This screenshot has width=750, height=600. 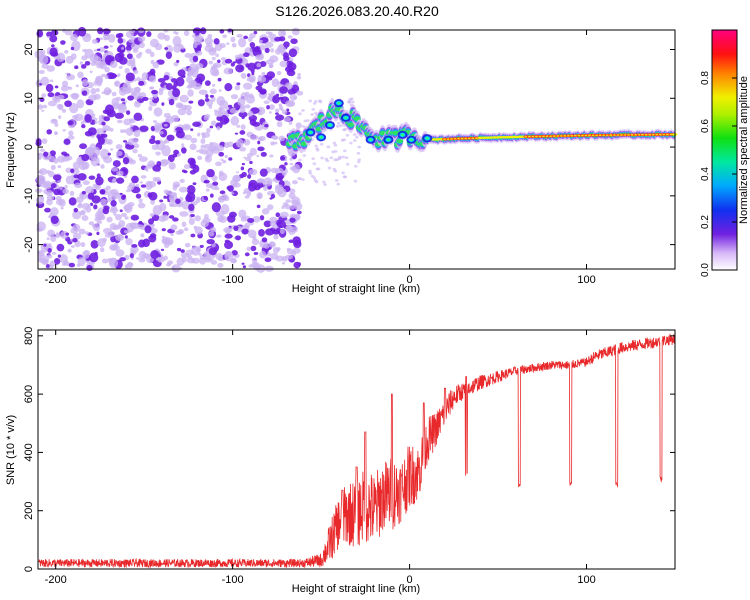 What do you see at coordinates (705, 78) in the screenshot?
I see `colorbar-tick-label: 0.8` at bounding box center [705, 78].